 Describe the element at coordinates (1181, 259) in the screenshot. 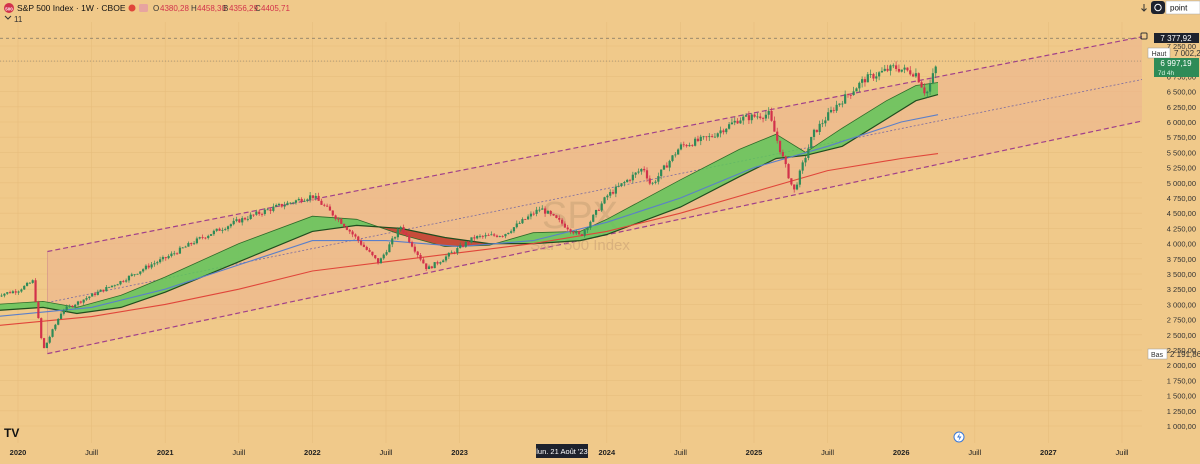

I see `price-tick-label: 3 750,00` at that location.